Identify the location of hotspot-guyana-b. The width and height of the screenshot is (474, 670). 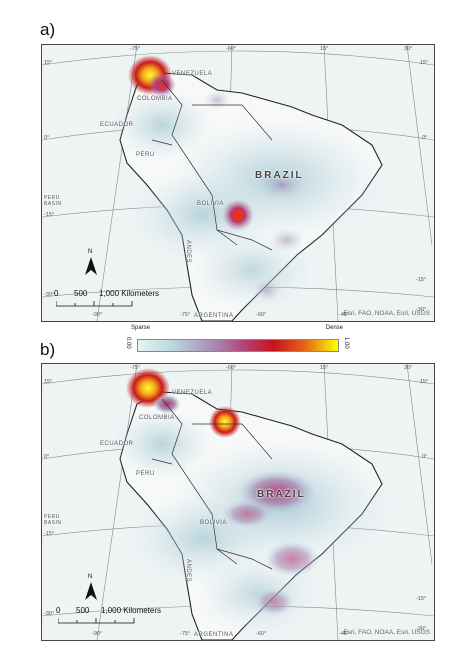
(225, 422).